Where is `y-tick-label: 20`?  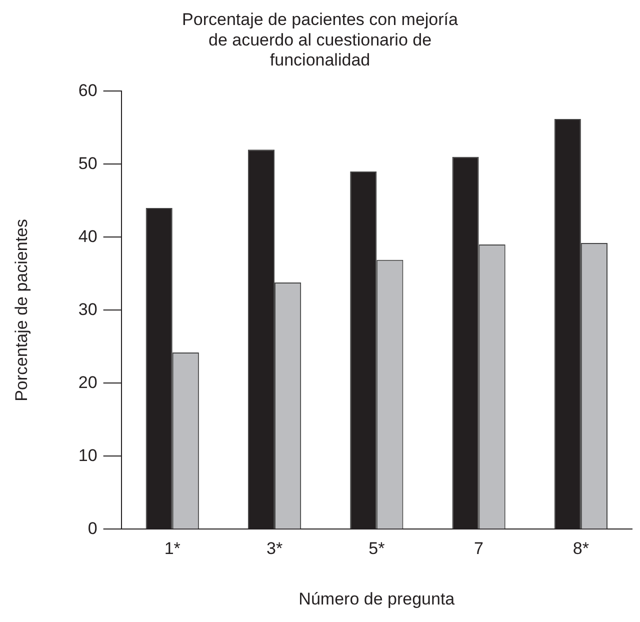
y-tick-label: 20 is located at coordinates (88, 382).